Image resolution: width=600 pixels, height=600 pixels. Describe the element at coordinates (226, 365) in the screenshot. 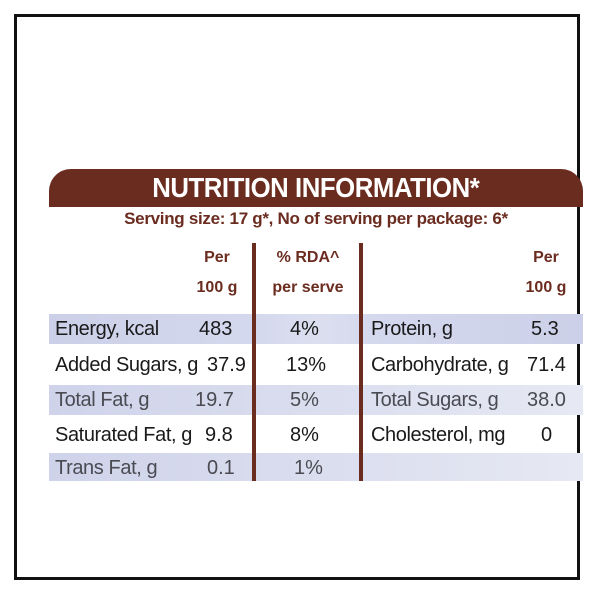

I see `row-value: 37.9` at that location.